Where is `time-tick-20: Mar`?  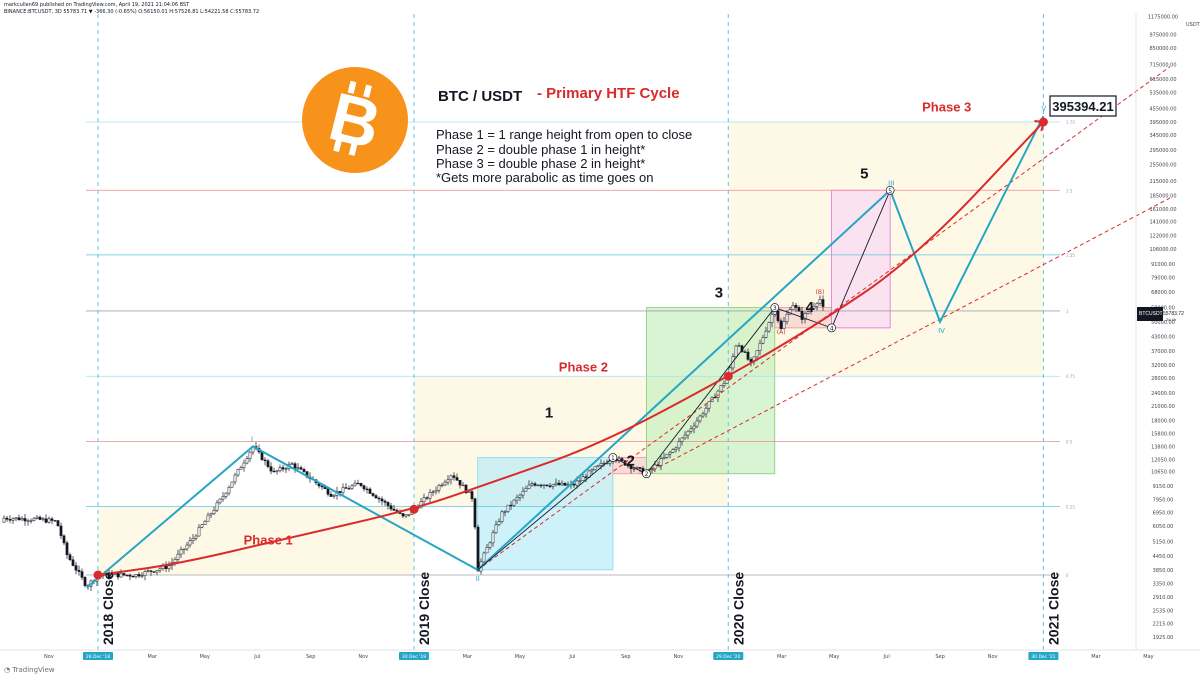 time-tick-20: Mar is located at coordinates (1096, 657).